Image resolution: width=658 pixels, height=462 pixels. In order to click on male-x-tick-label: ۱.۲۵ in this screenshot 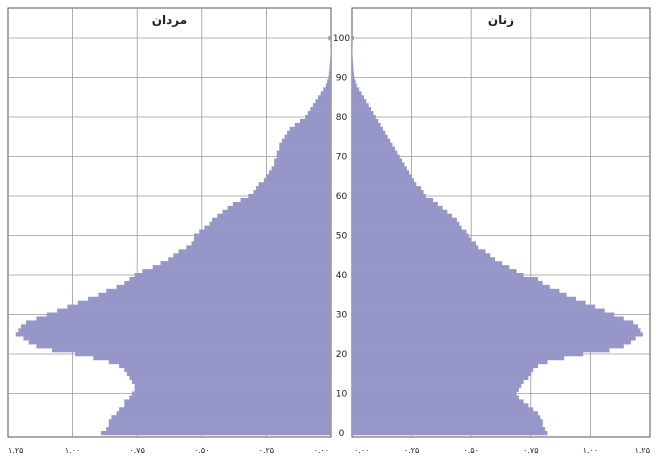, I will do `click(15, 450)`.